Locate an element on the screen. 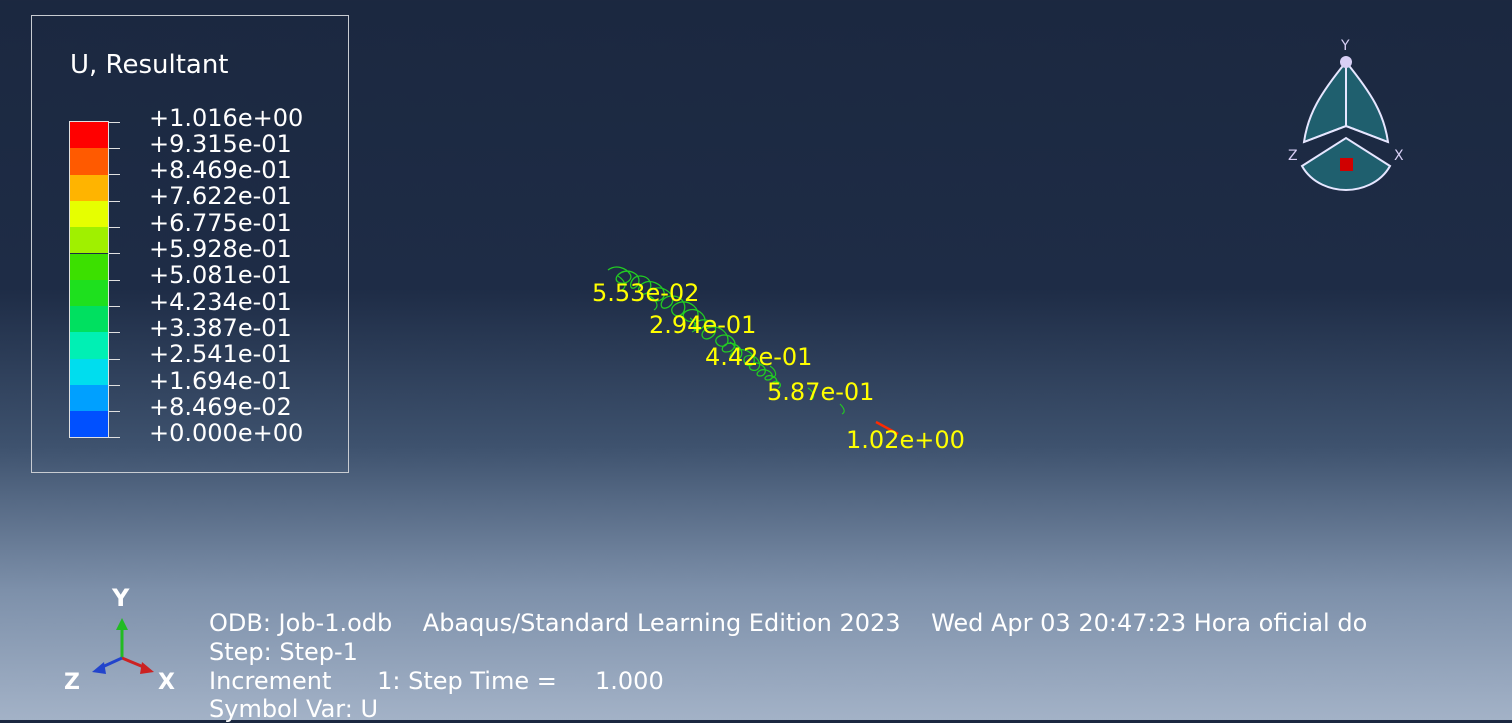 Image resolution: width=1512 pixels, height=723 pixels. axis-triad-z-label: Z is located at coordinates (72, 681).